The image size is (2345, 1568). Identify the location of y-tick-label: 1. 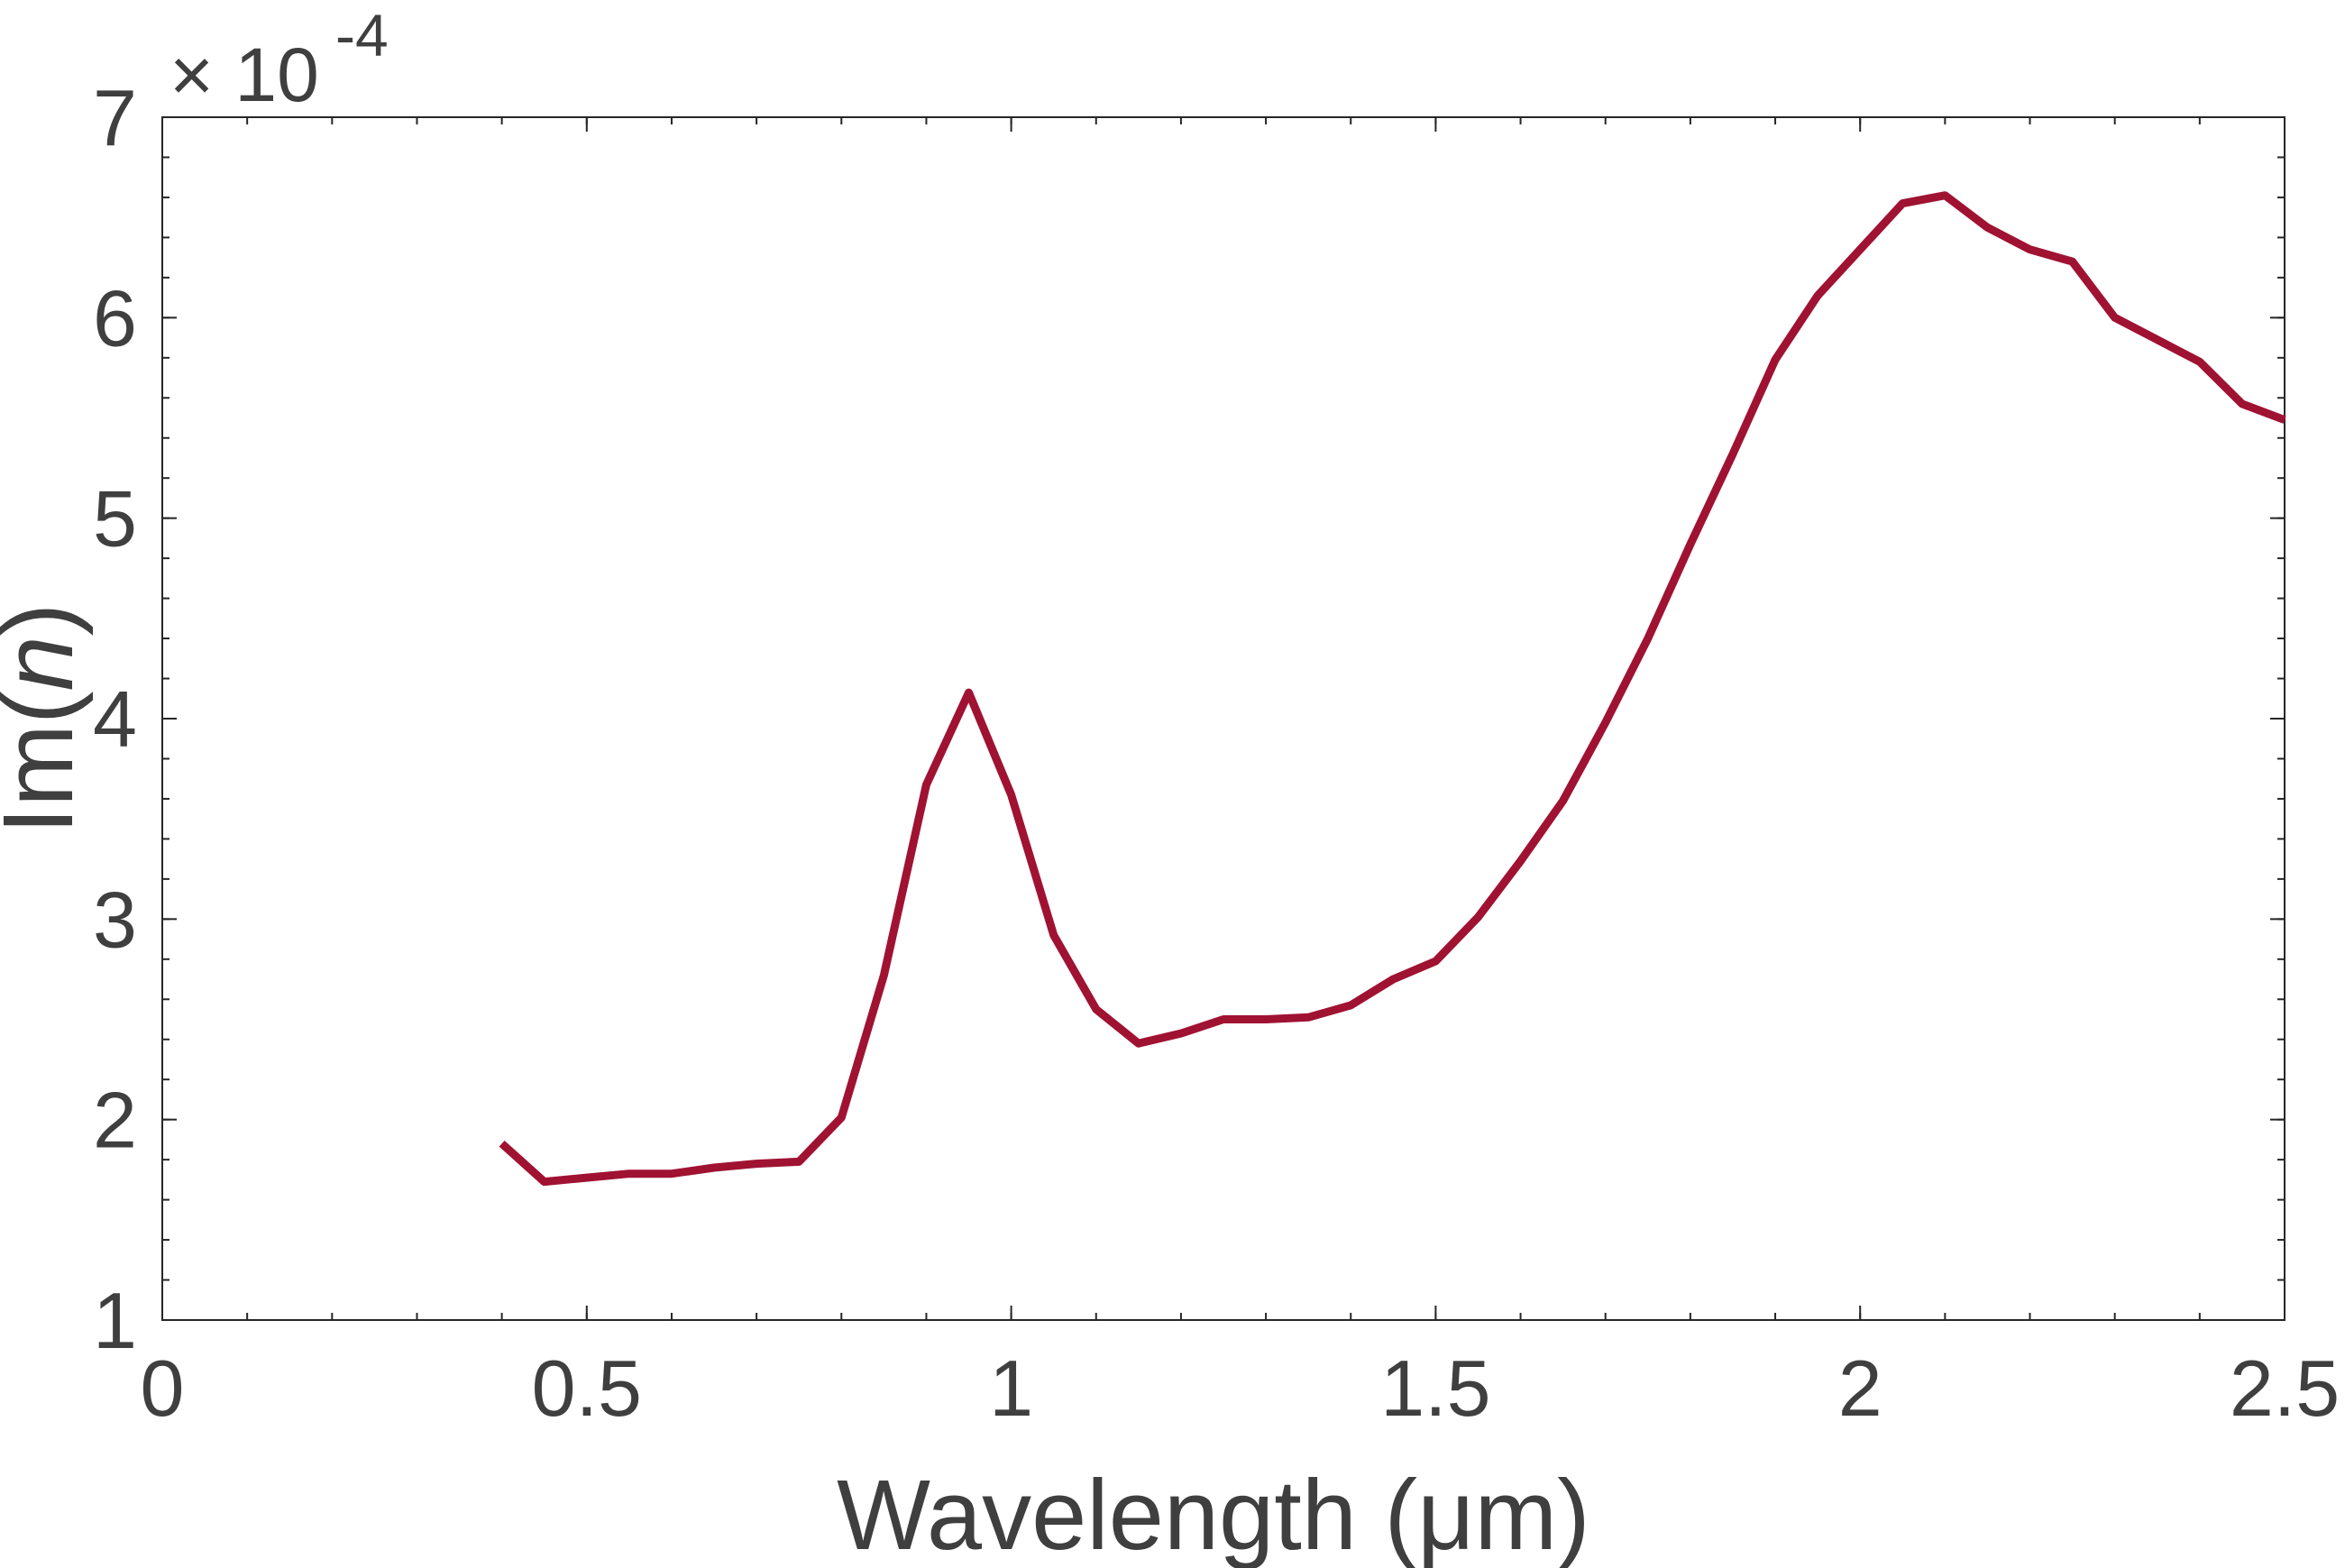
(115, 1320).